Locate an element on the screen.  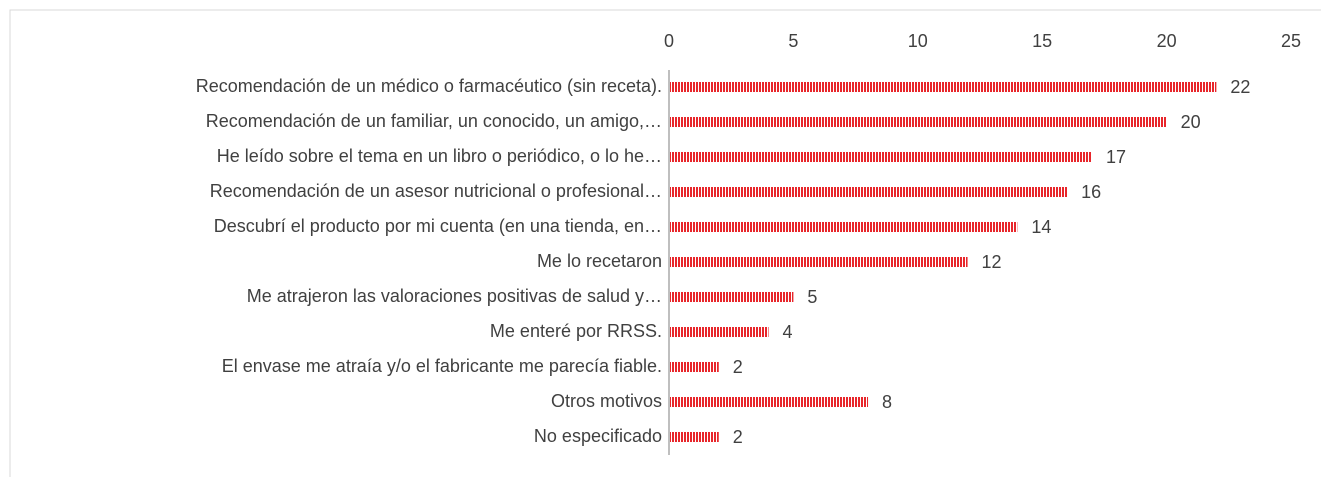
data-label: 5 is located at coordinates (812, 297).